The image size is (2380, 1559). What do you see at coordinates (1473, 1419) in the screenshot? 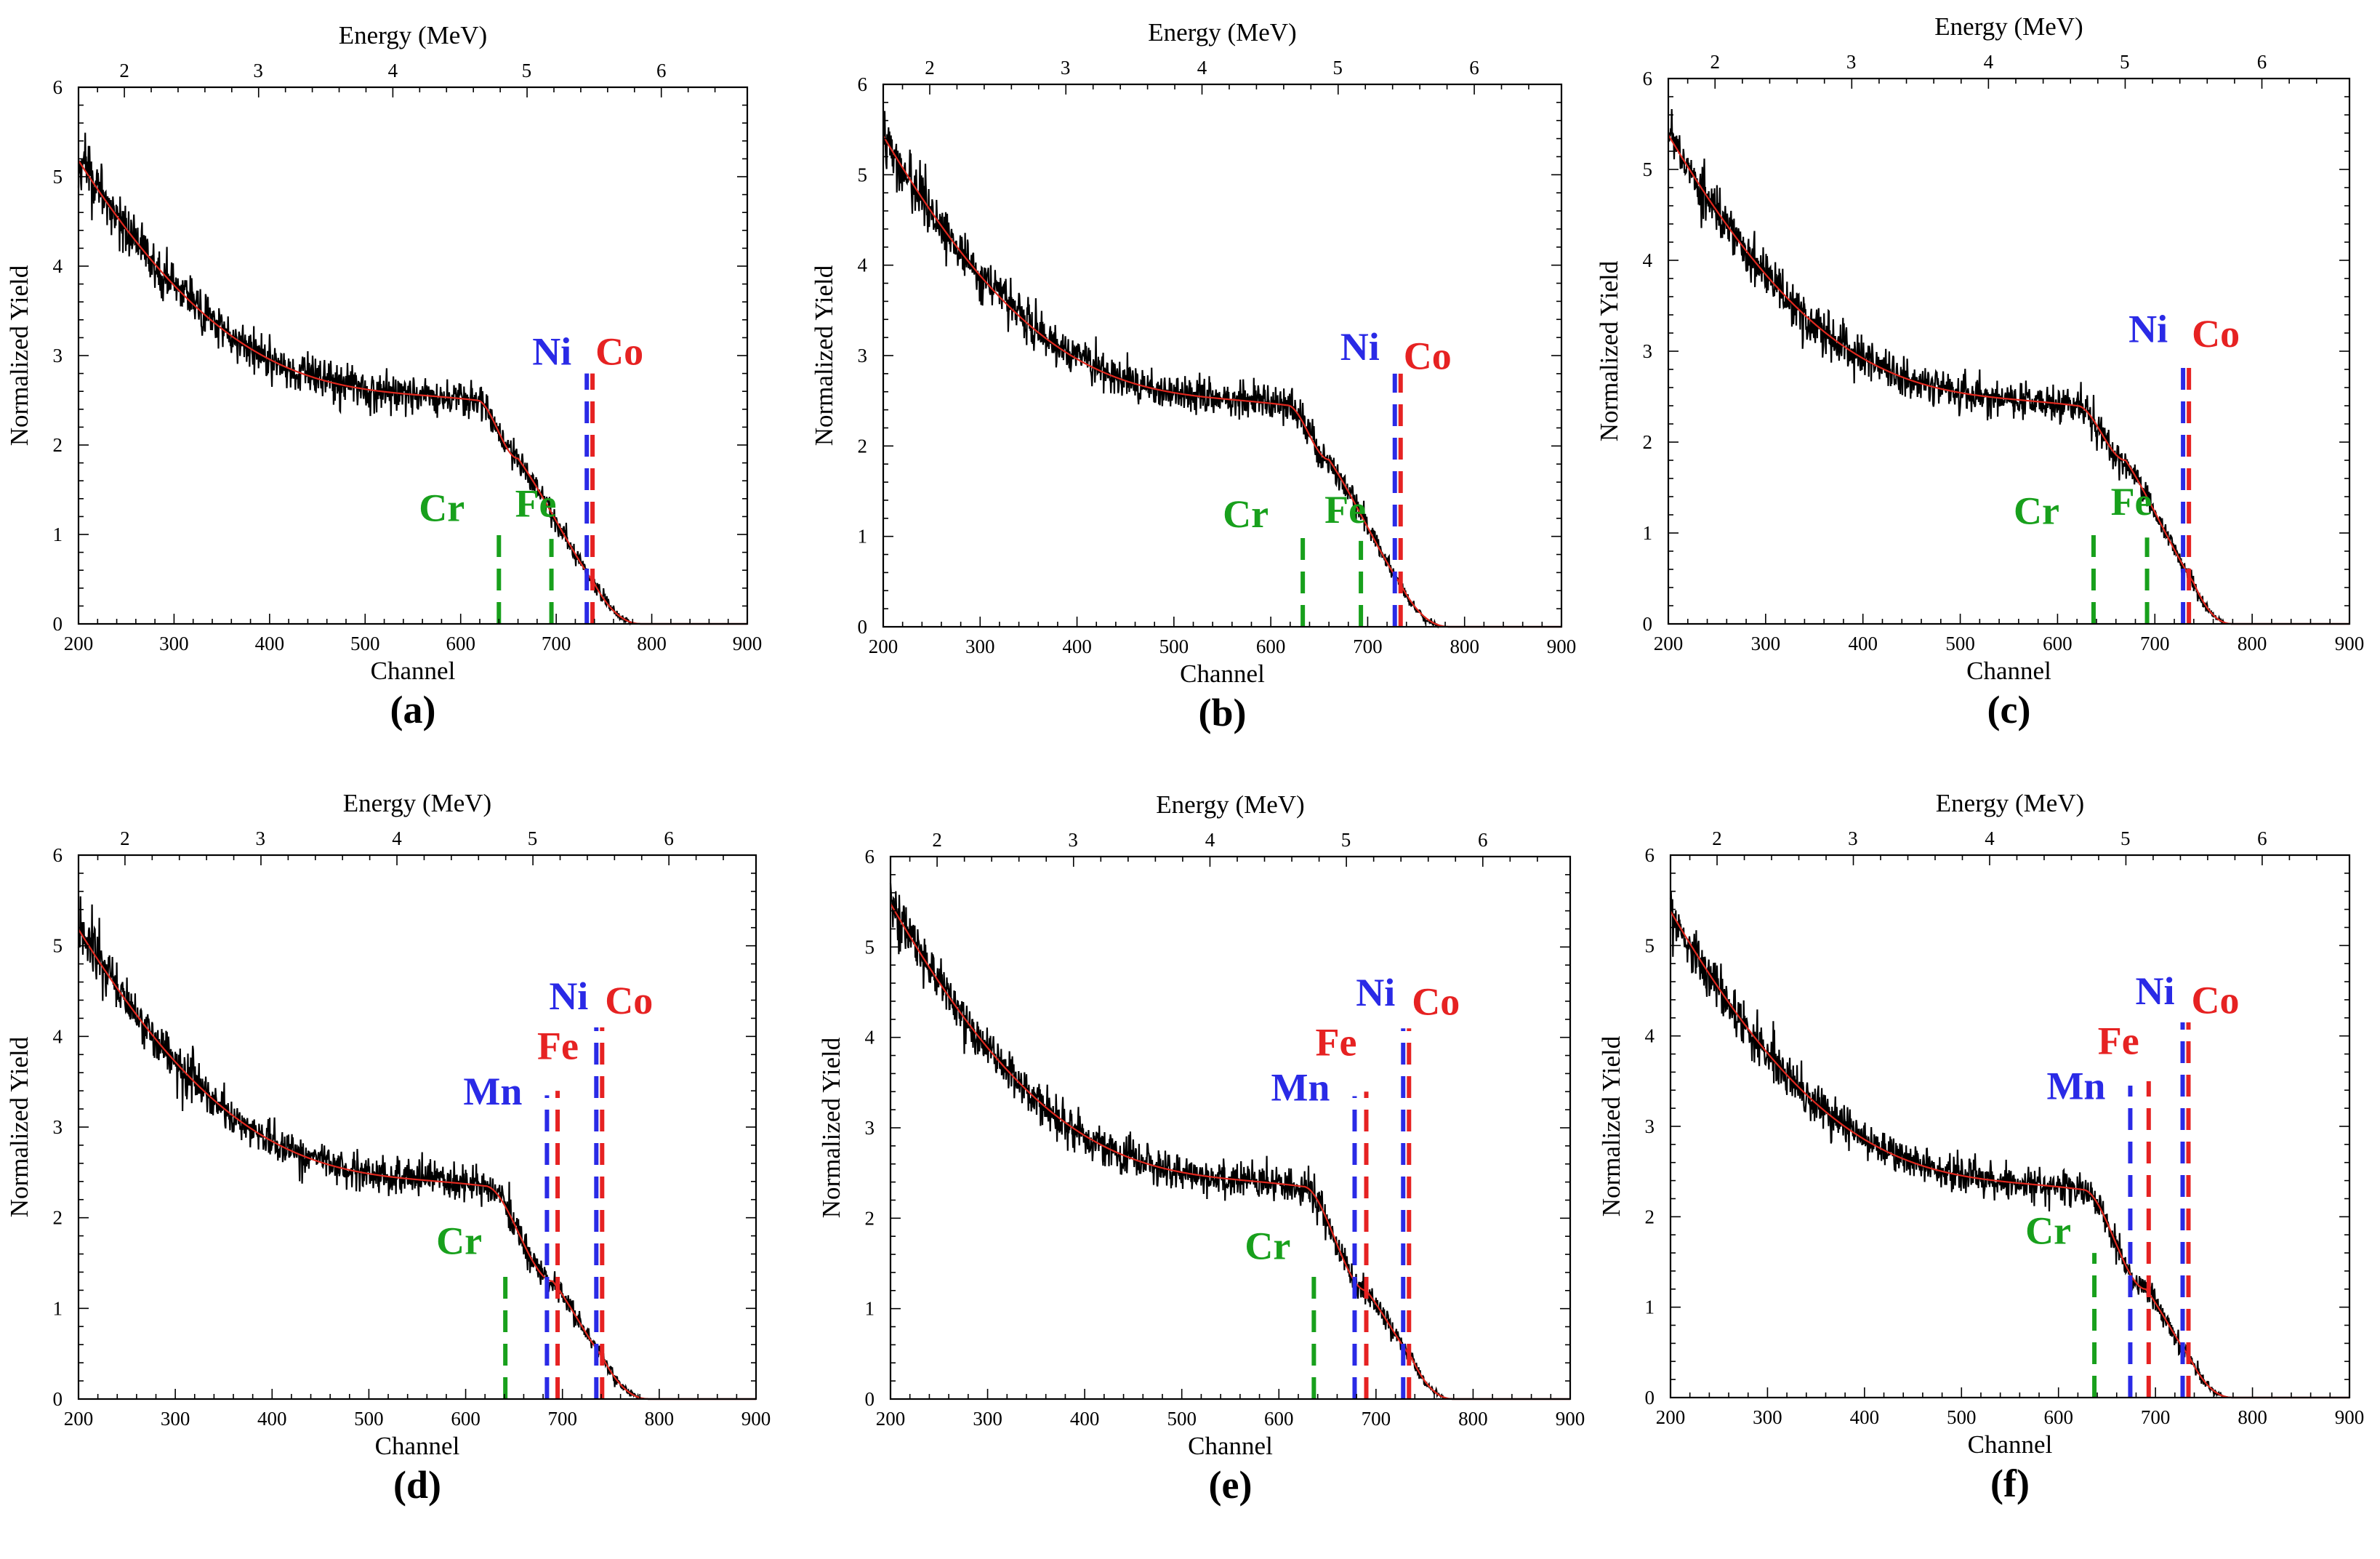
I see `x-tick-label: 800` at bounding box center [1473, 1419].